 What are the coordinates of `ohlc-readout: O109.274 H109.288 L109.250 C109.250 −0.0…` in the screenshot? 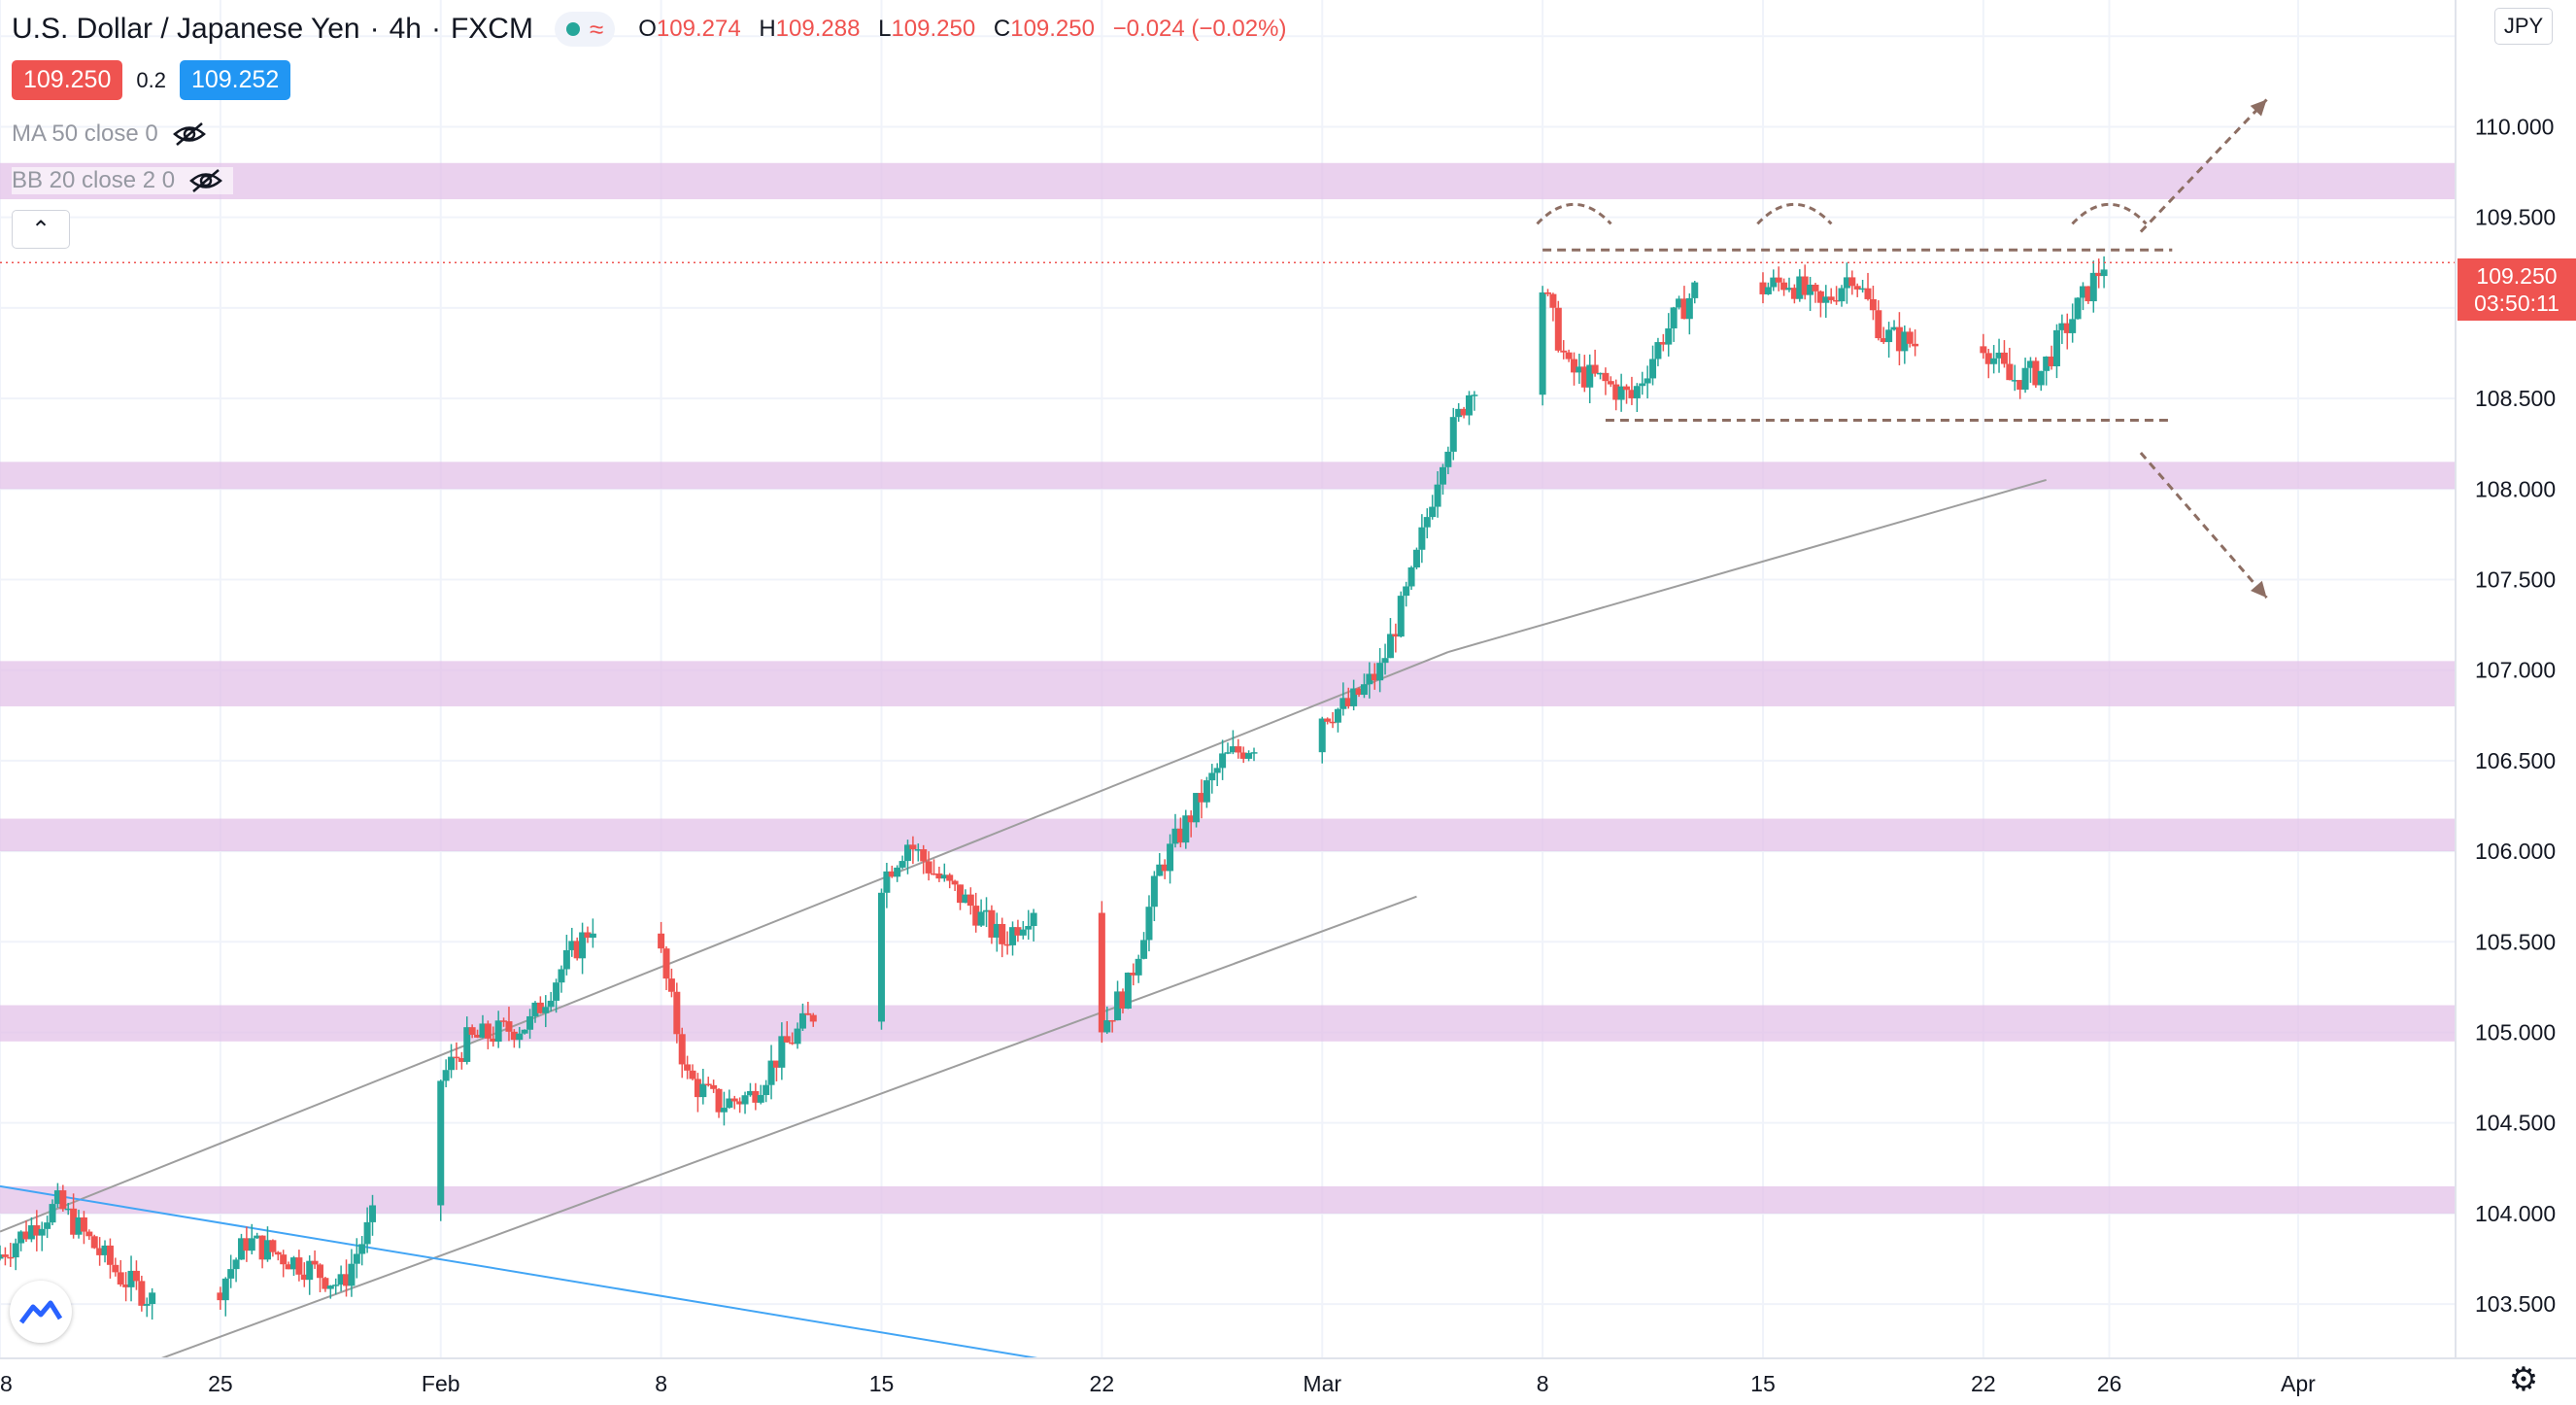 It's located at (962, 29).